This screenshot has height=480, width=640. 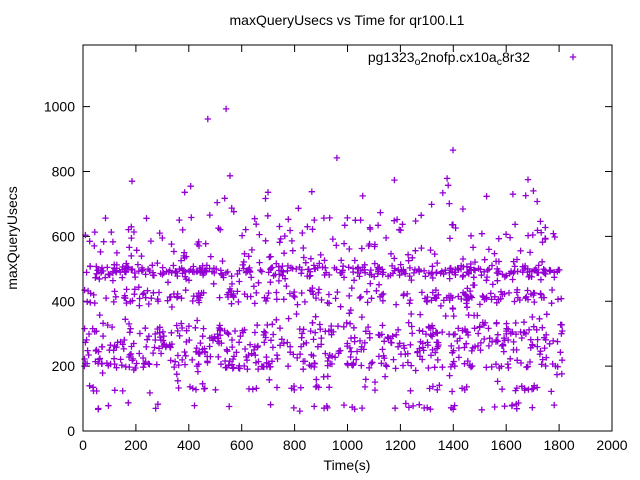 What do you see at coordinates (64, 366) in the screenshot?
I see `y-tick-label: 200` at bounding box center [64, 366].